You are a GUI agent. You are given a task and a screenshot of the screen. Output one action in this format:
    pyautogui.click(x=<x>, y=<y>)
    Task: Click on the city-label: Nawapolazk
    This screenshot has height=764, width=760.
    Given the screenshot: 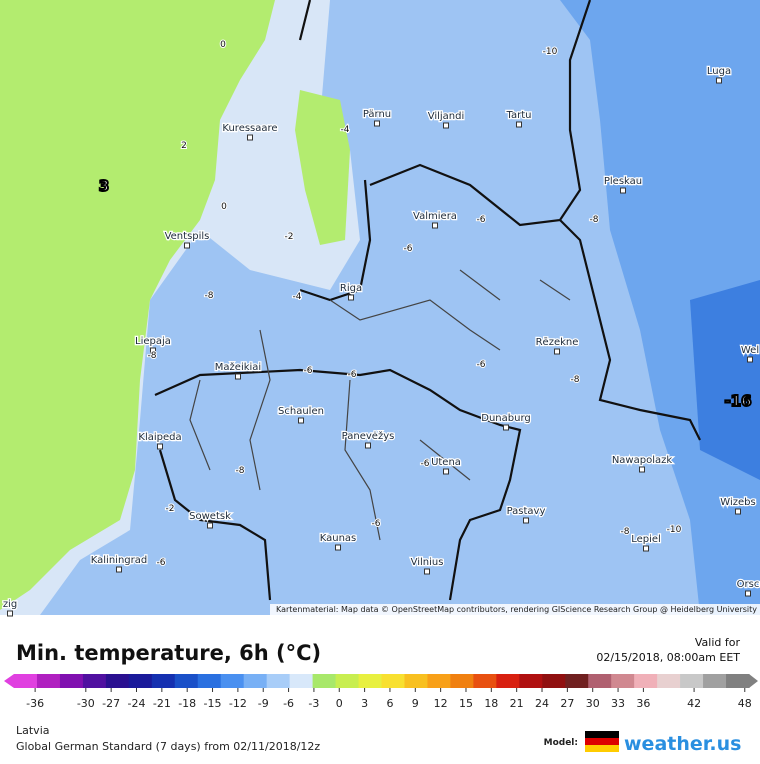 What is the action you would take?
    pyautogui.click(x=642, y=460)
    